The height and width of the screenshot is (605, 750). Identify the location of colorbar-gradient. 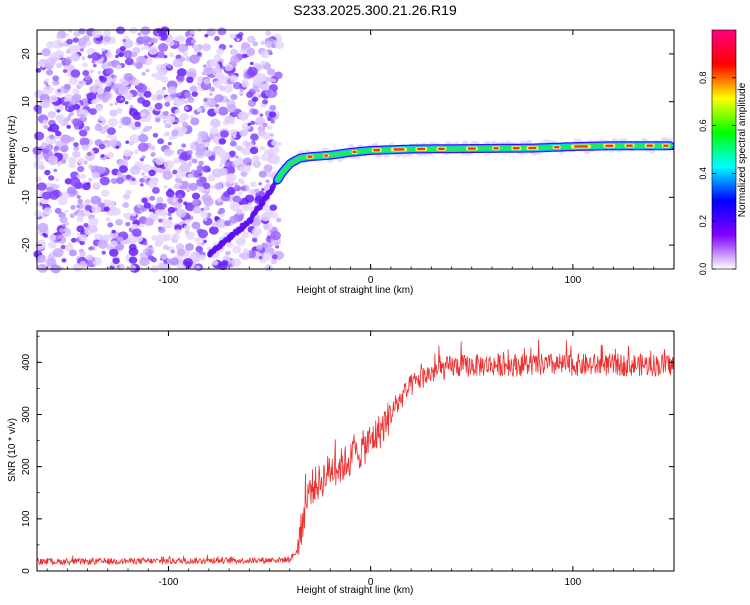
(724, 149).